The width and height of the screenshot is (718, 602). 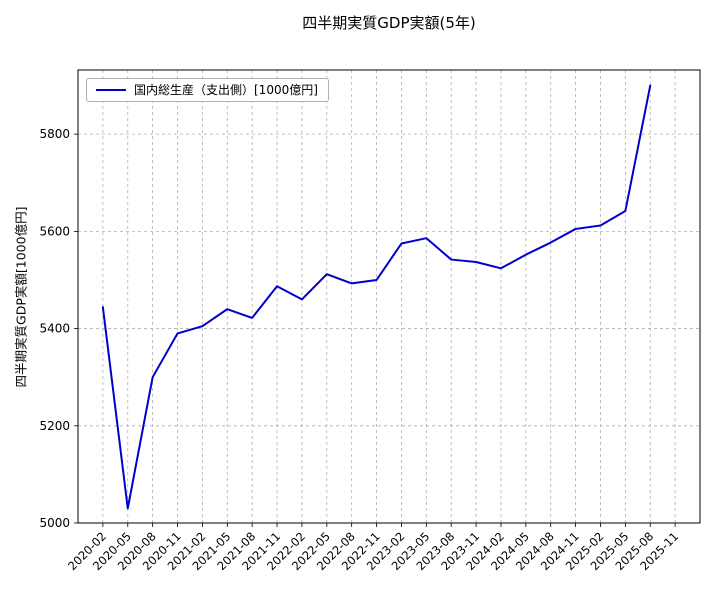 What do you see at coordinates (389, 23) in the screenshot?
I see `chart-title: 四半期実質GDP実額(5年)` at bounding box center [389, 23].